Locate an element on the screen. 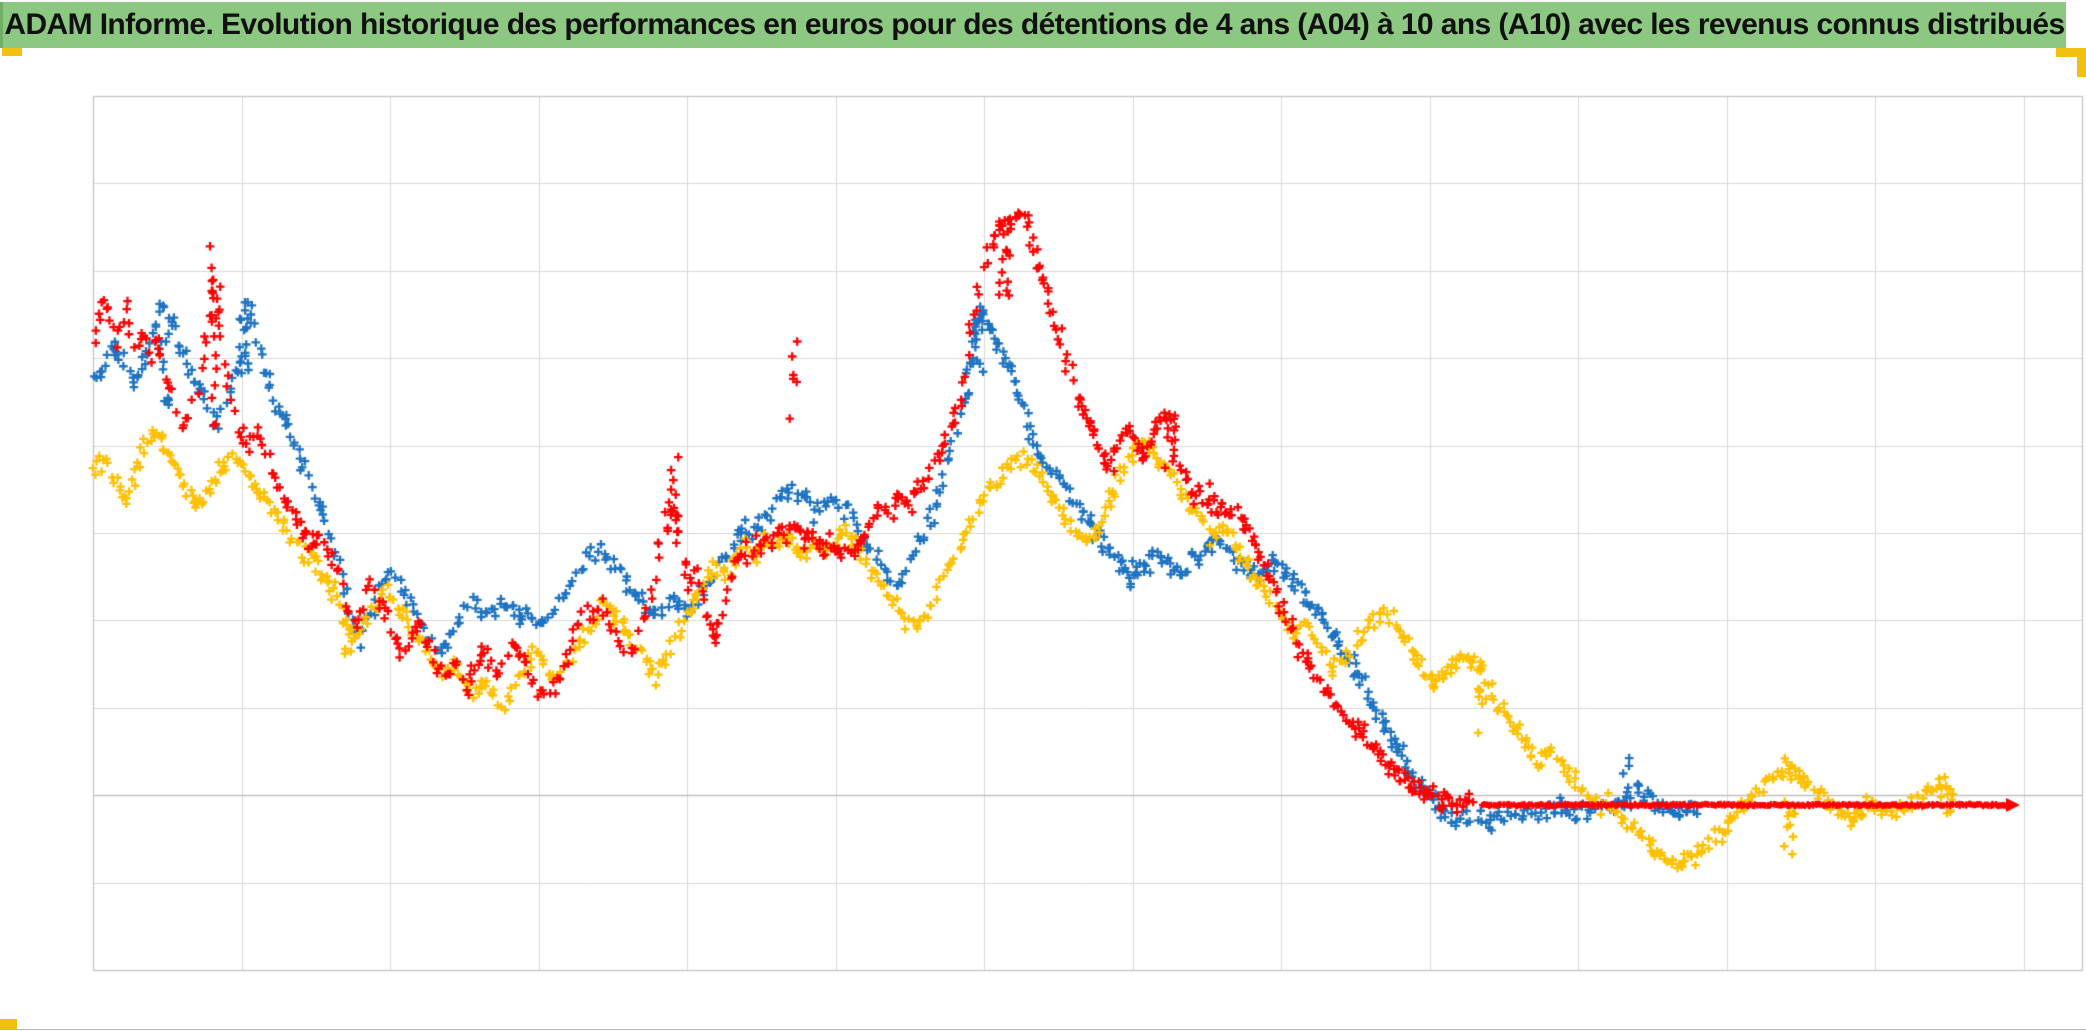  bottom-yellow-tab is located at coordinates (8, 1024).